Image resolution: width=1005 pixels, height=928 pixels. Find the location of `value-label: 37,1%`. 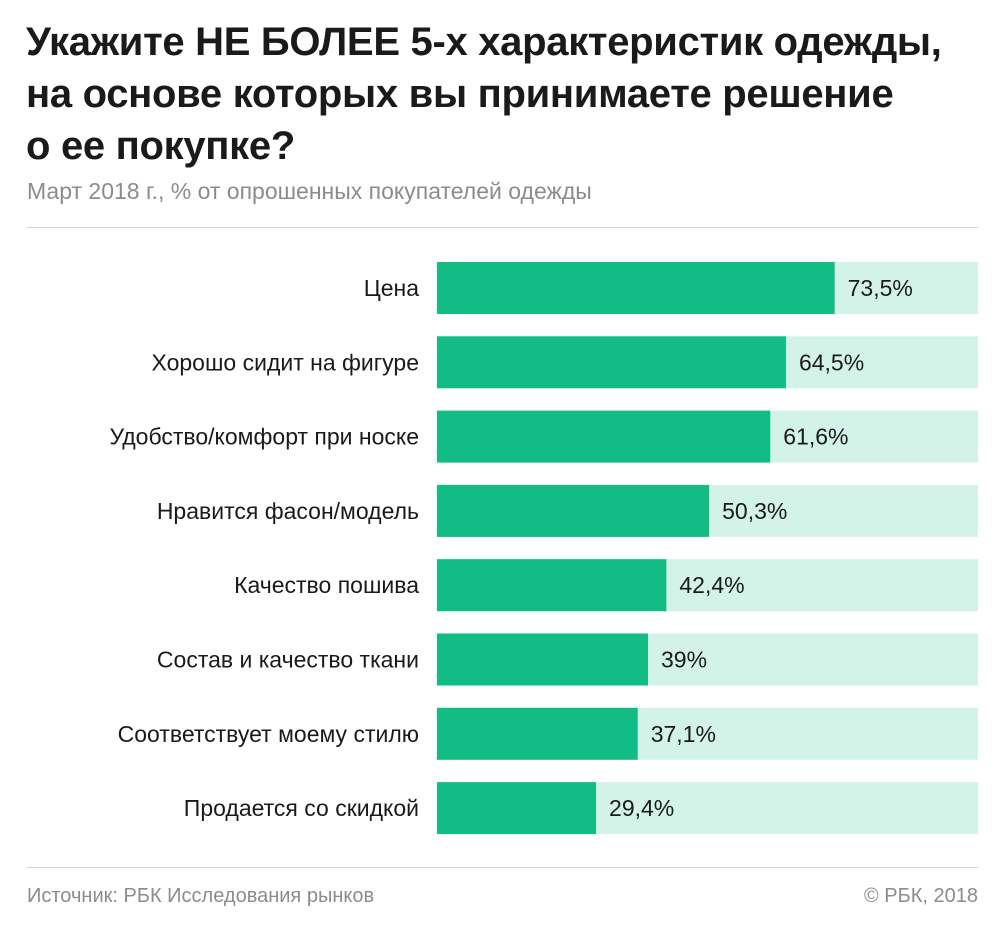

value-label: 37,1% is located at coordinates (683, 734).